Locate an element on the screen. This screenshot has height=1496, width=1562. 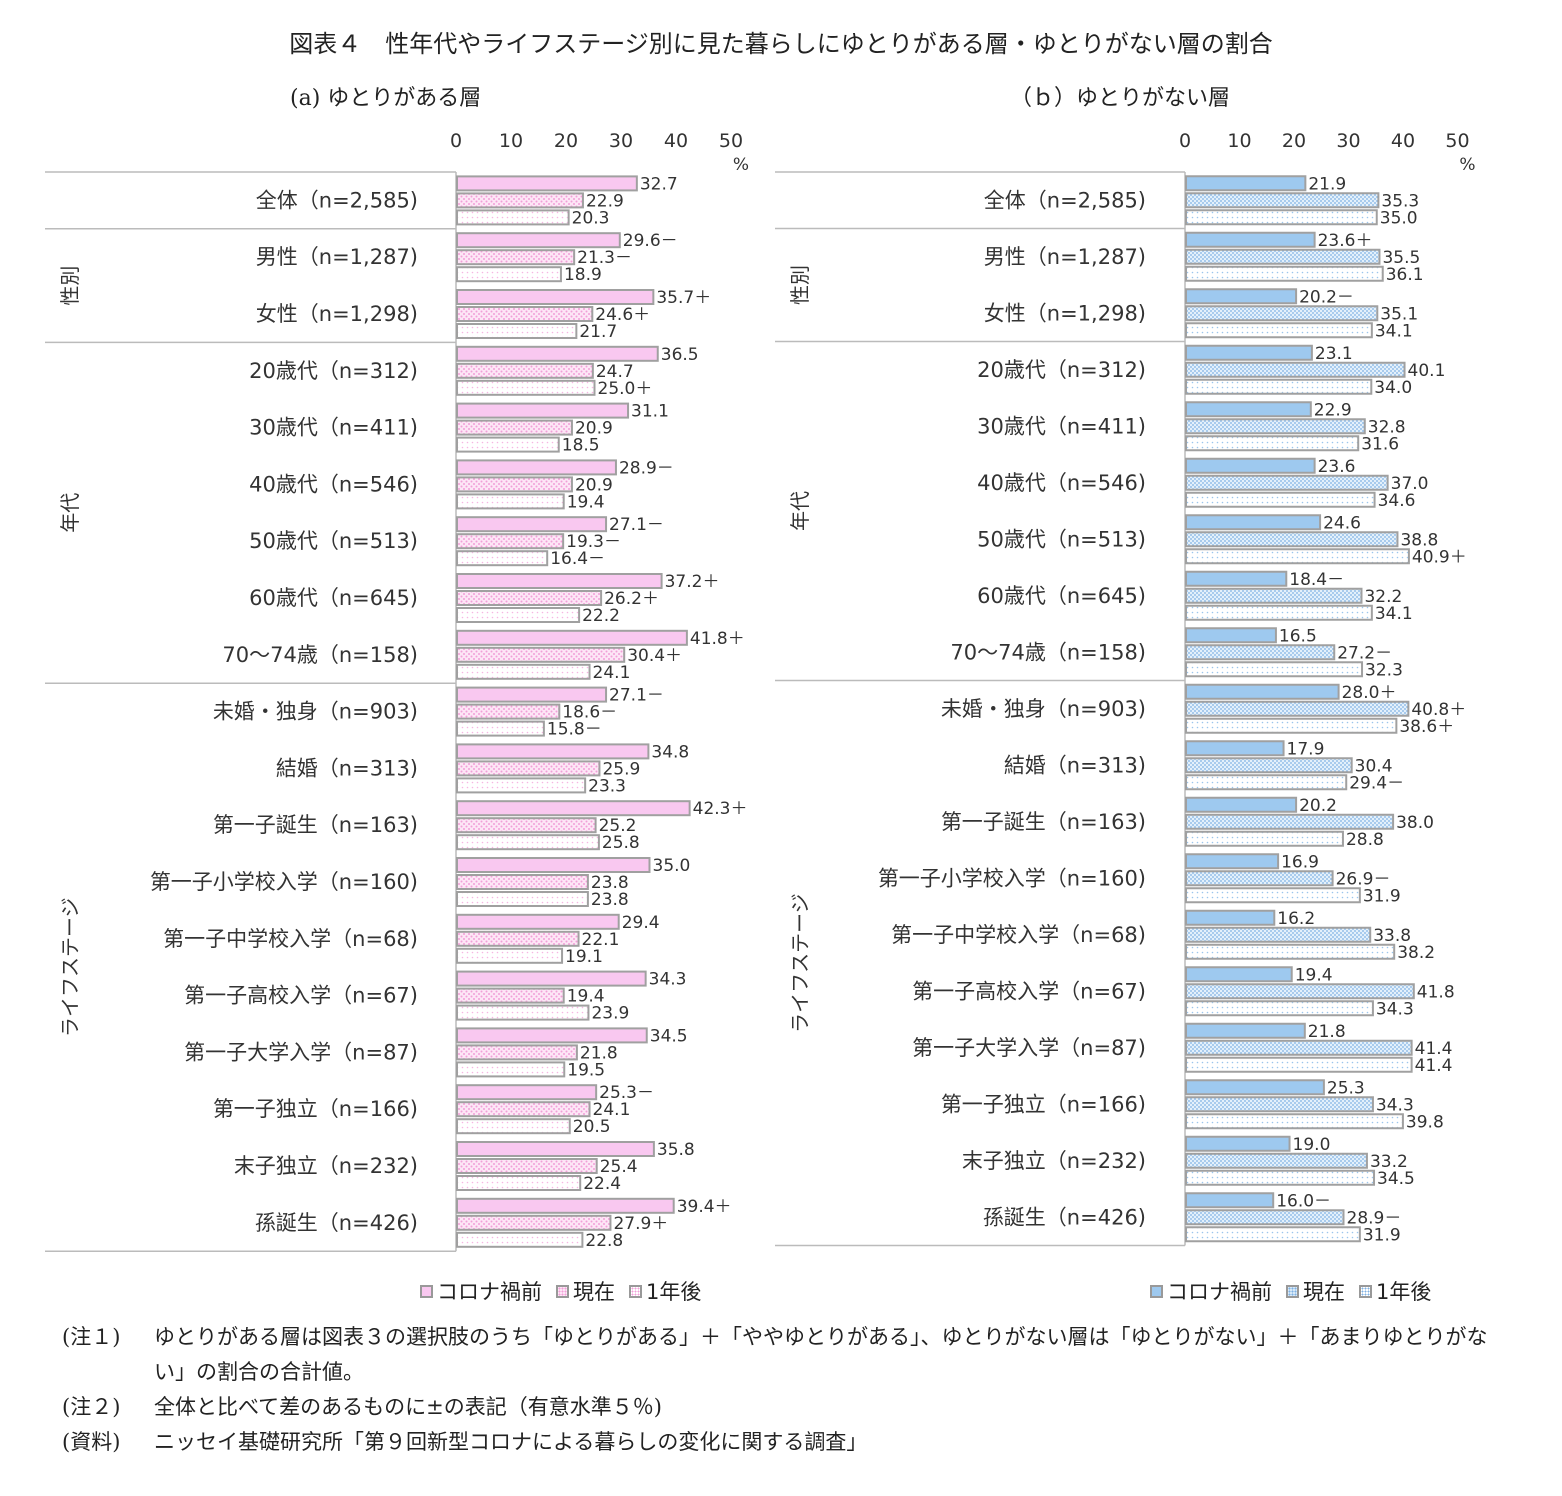
category-label: 50歳代（n=513) is located at coordinates (333, 541).